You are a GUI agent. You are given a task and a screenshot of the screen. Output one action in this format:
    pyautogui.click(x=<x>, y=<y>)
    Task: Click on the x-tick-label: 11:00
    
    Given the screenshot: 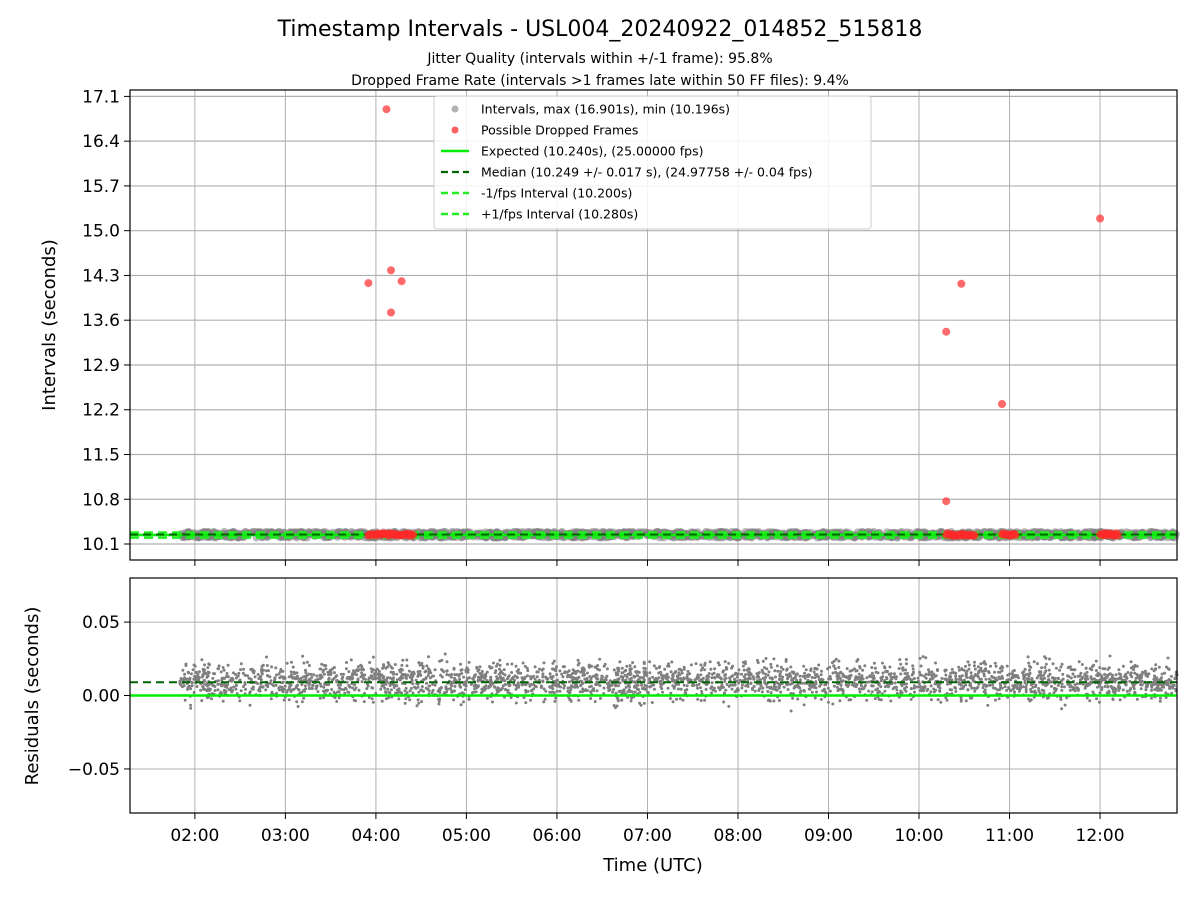 What is the action you would take?
    pyautogui.click(x=1009, y=836)
    